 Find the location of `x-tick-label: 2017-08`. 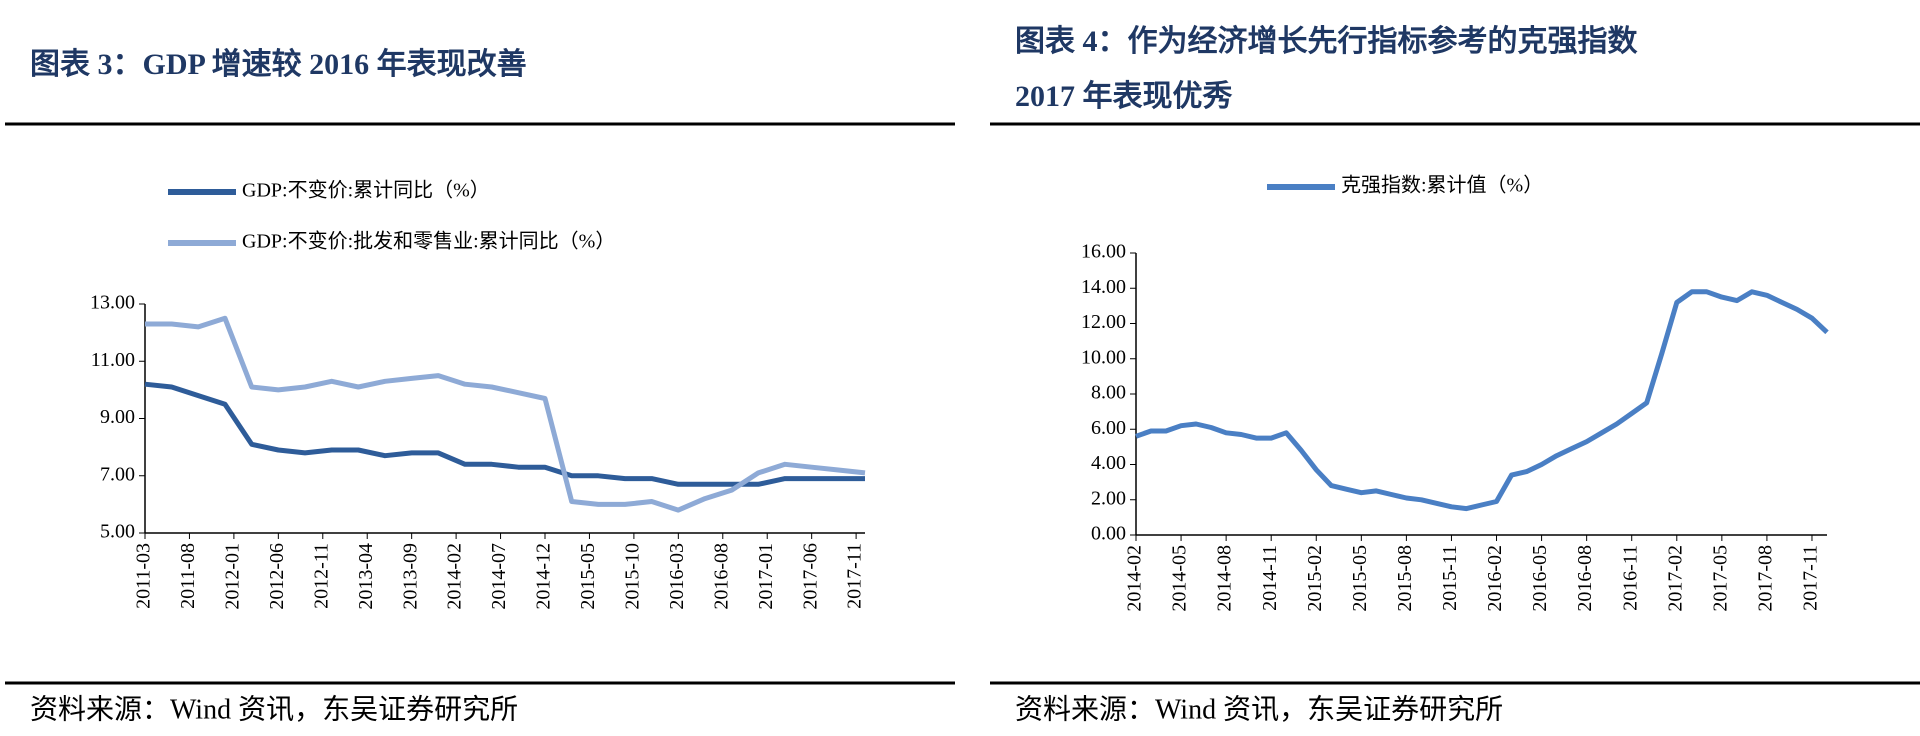

x-tick-label: 2017-08 is located at coordinates (1766, 578).